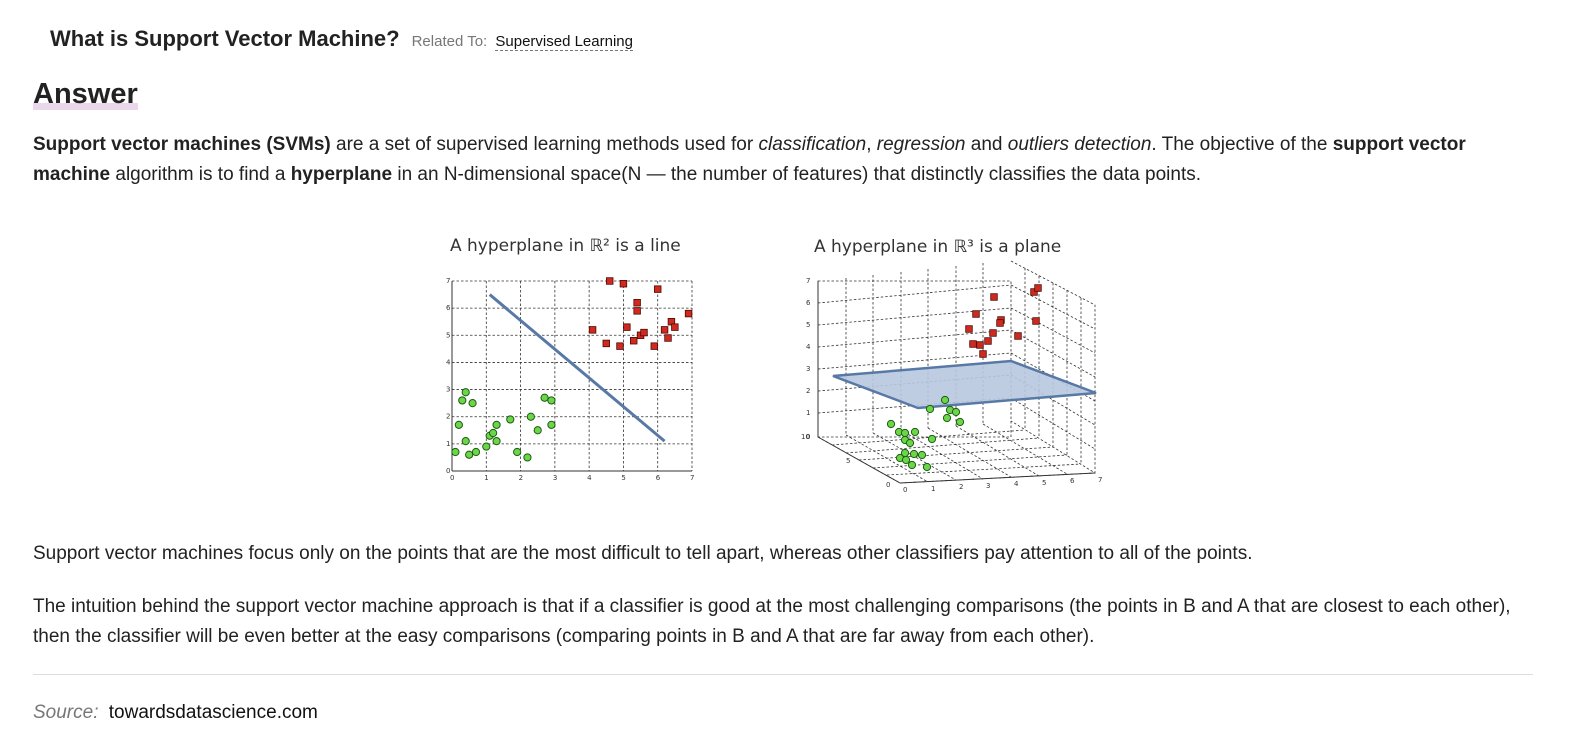 The image size is (1576, 748). Describe the element at coordinates (448, 444) in the screenshot. I see `y-tick-label: 1` at that location.